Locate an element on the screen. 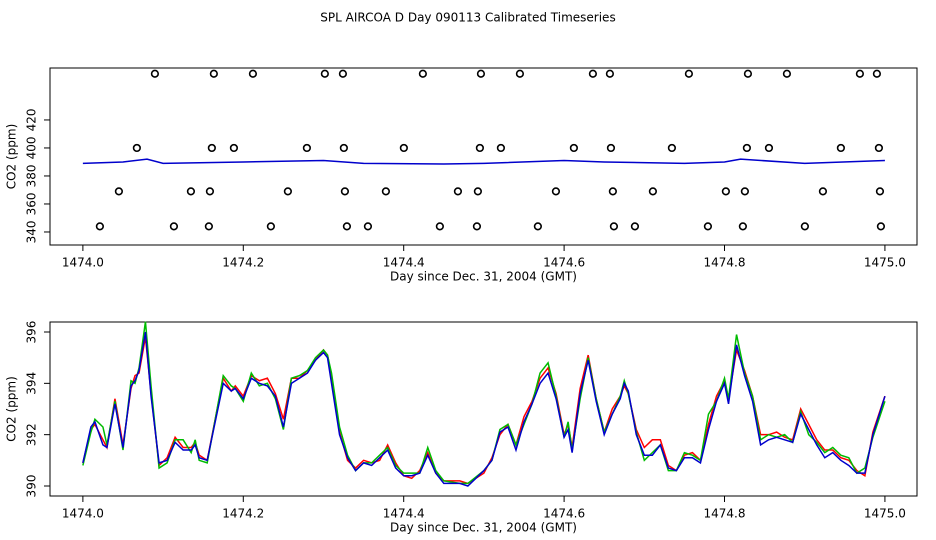  y-tick-label: 360 is located at coordinates (32, 204).